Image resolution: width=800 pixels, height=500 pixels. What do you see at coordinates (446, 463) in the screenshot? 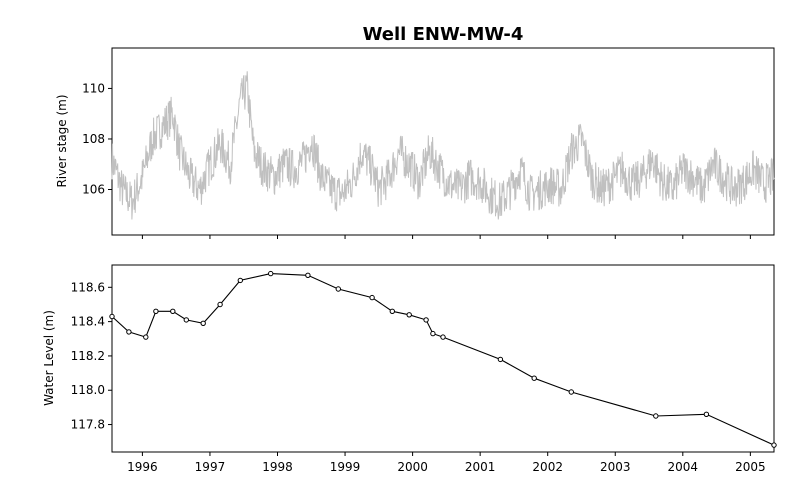
I see `bottom-x-axis: 1996 1997 1998 1999 2000 2001 2002 2003 2004 2005` at bounding box center [446, 463].